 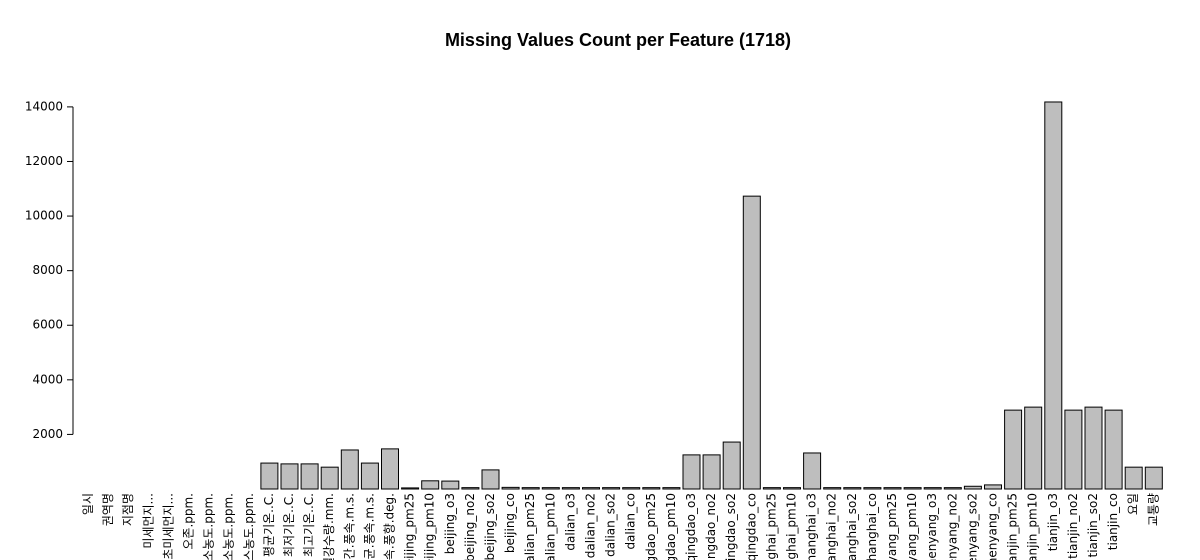 What do you see at coordinates (892, 526) in the screenshot?
I see `x-tick-label: shenyang_pm25` at bounding box center [892, 526].